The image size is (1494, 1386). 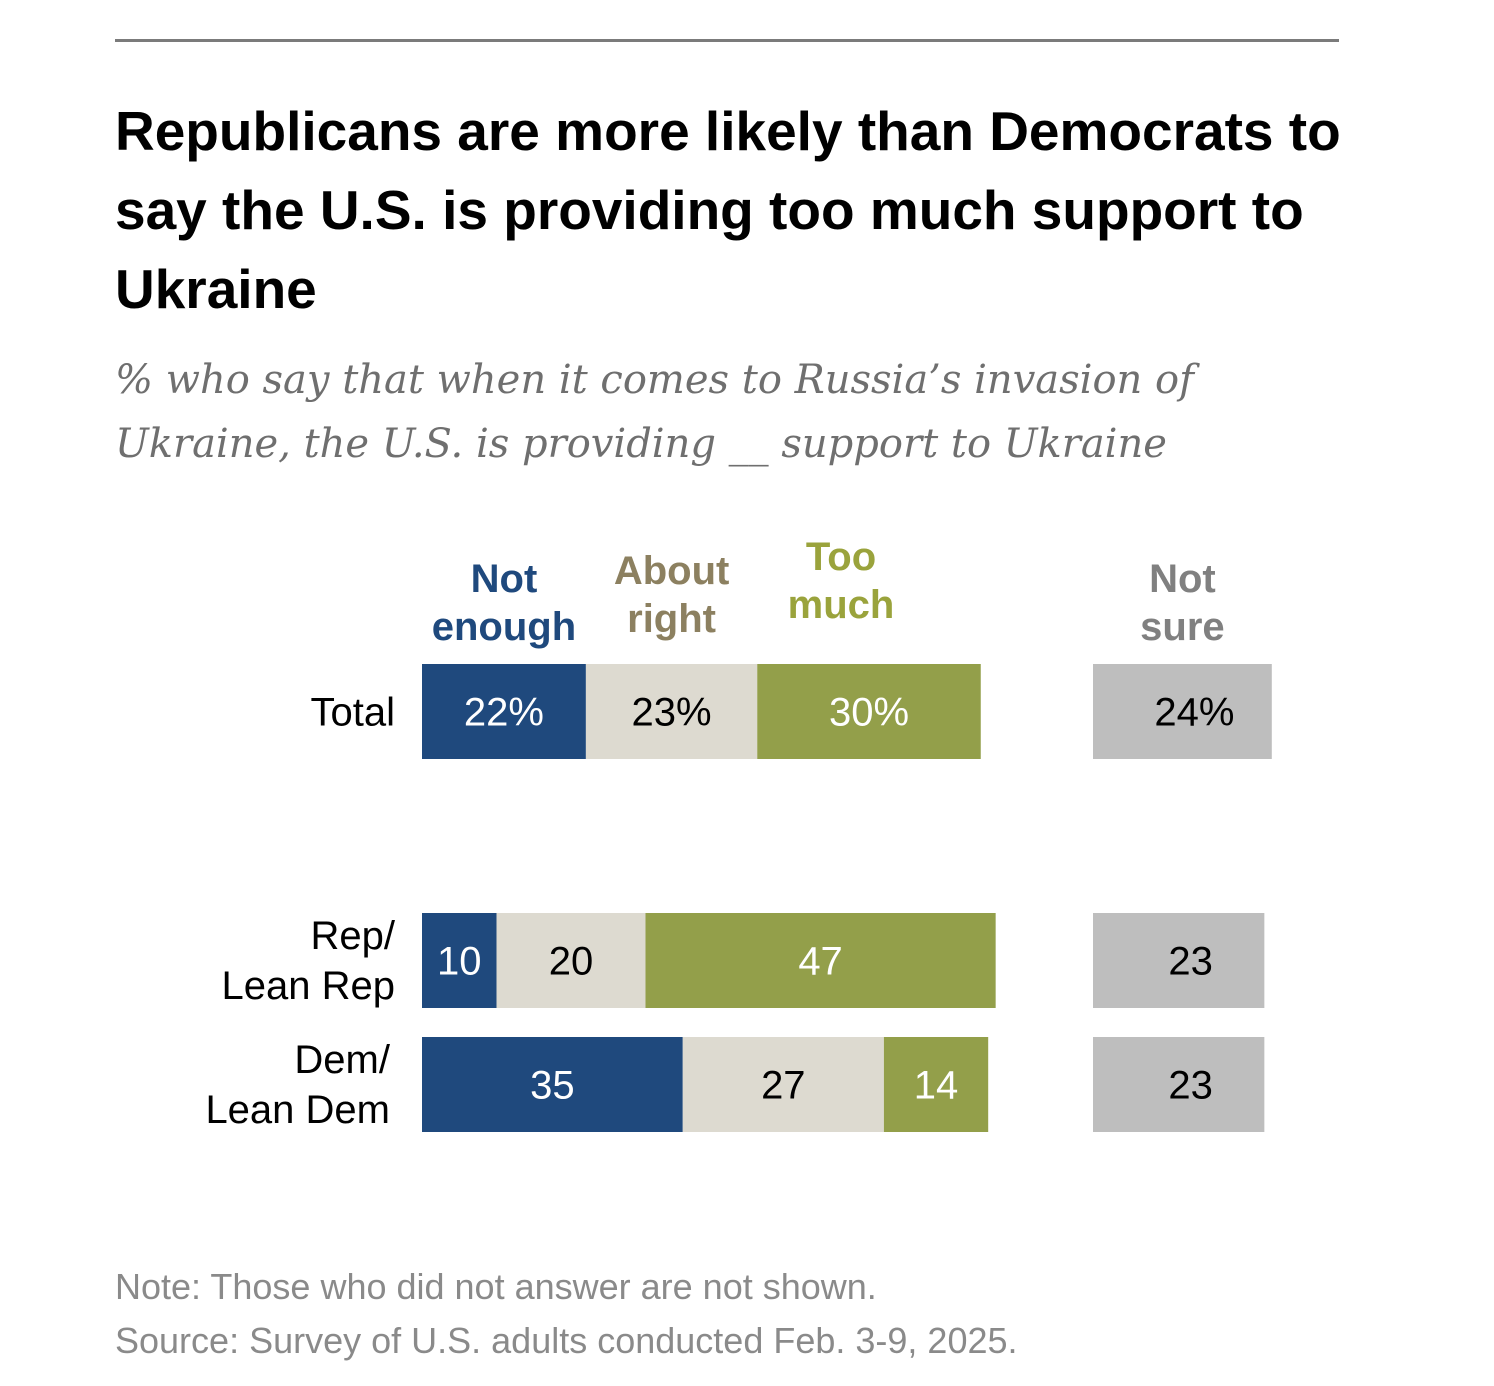 I want to click on data-label: 14, so click(x=936, y=1086).